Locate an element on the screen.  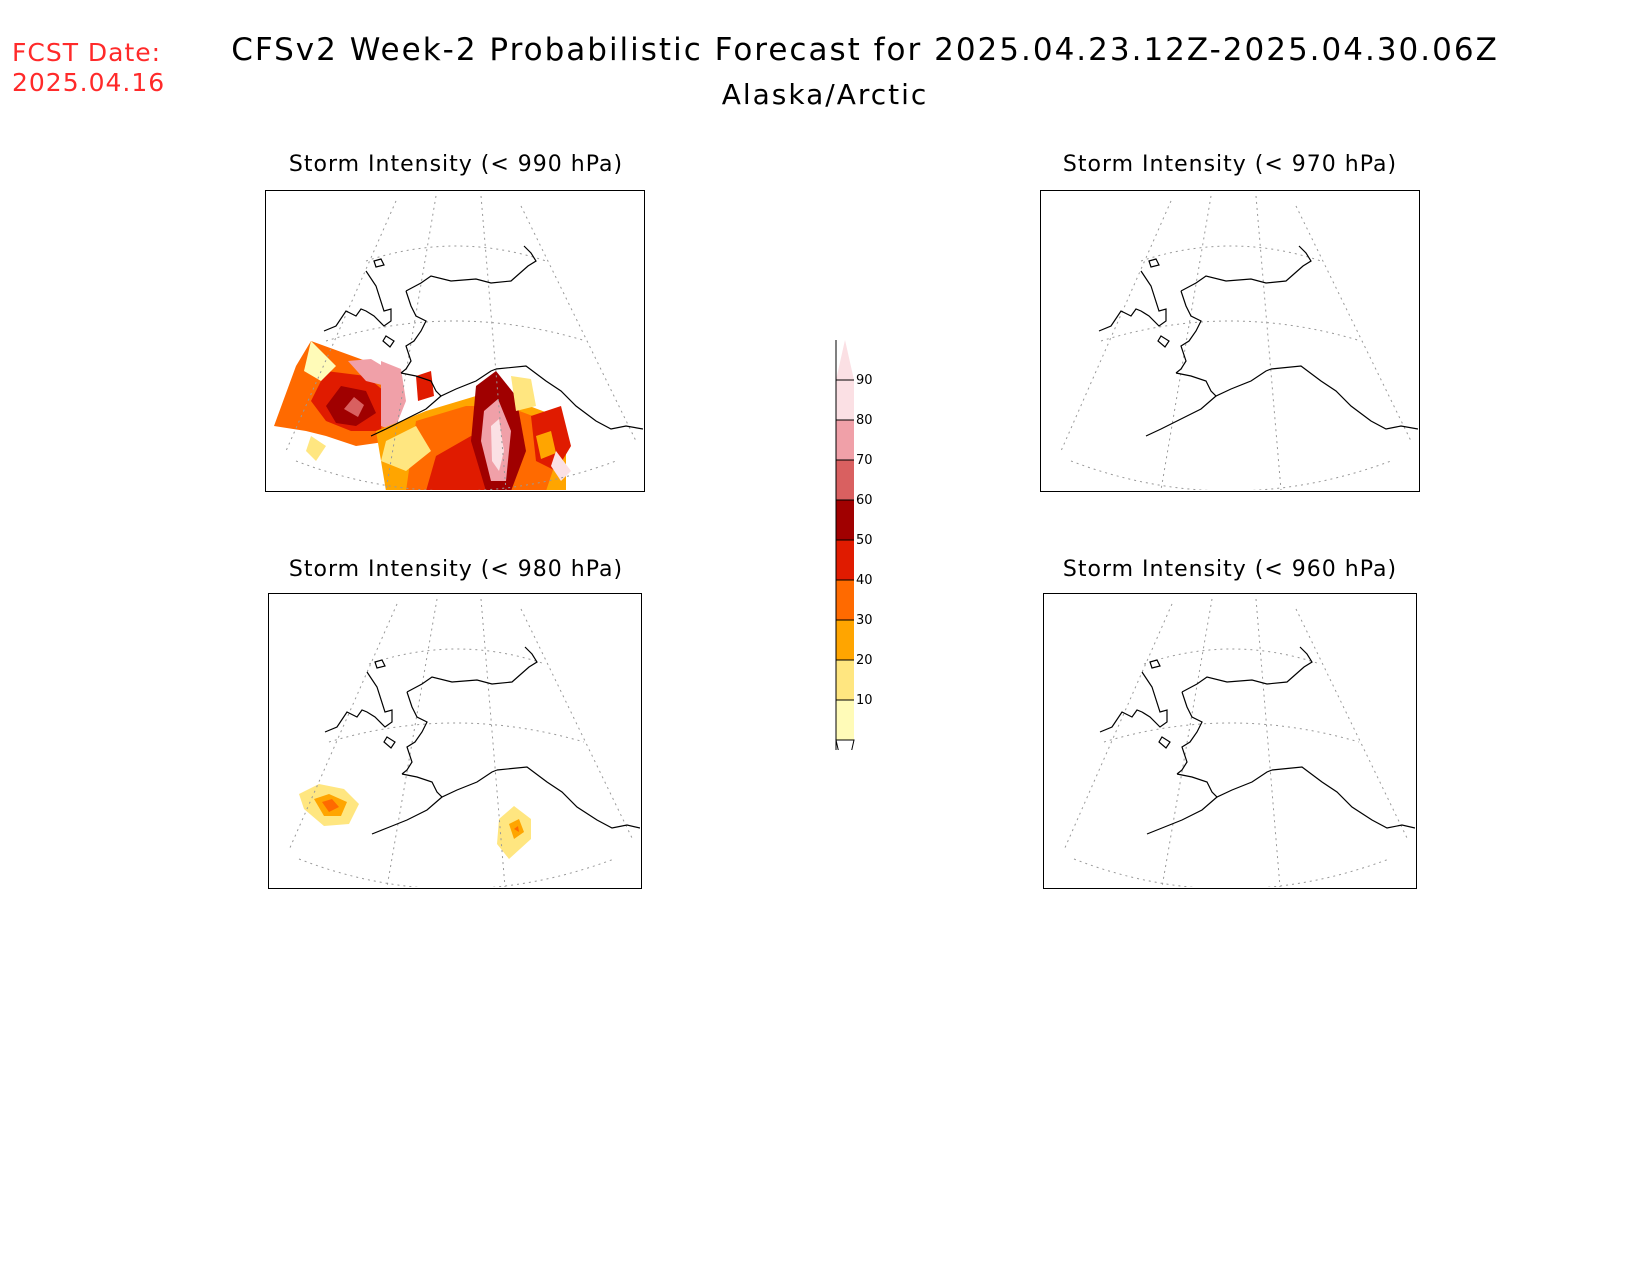
colorbar: 10 20 30 40 50 60 70 80 90 is located at coordinates (850, 555).